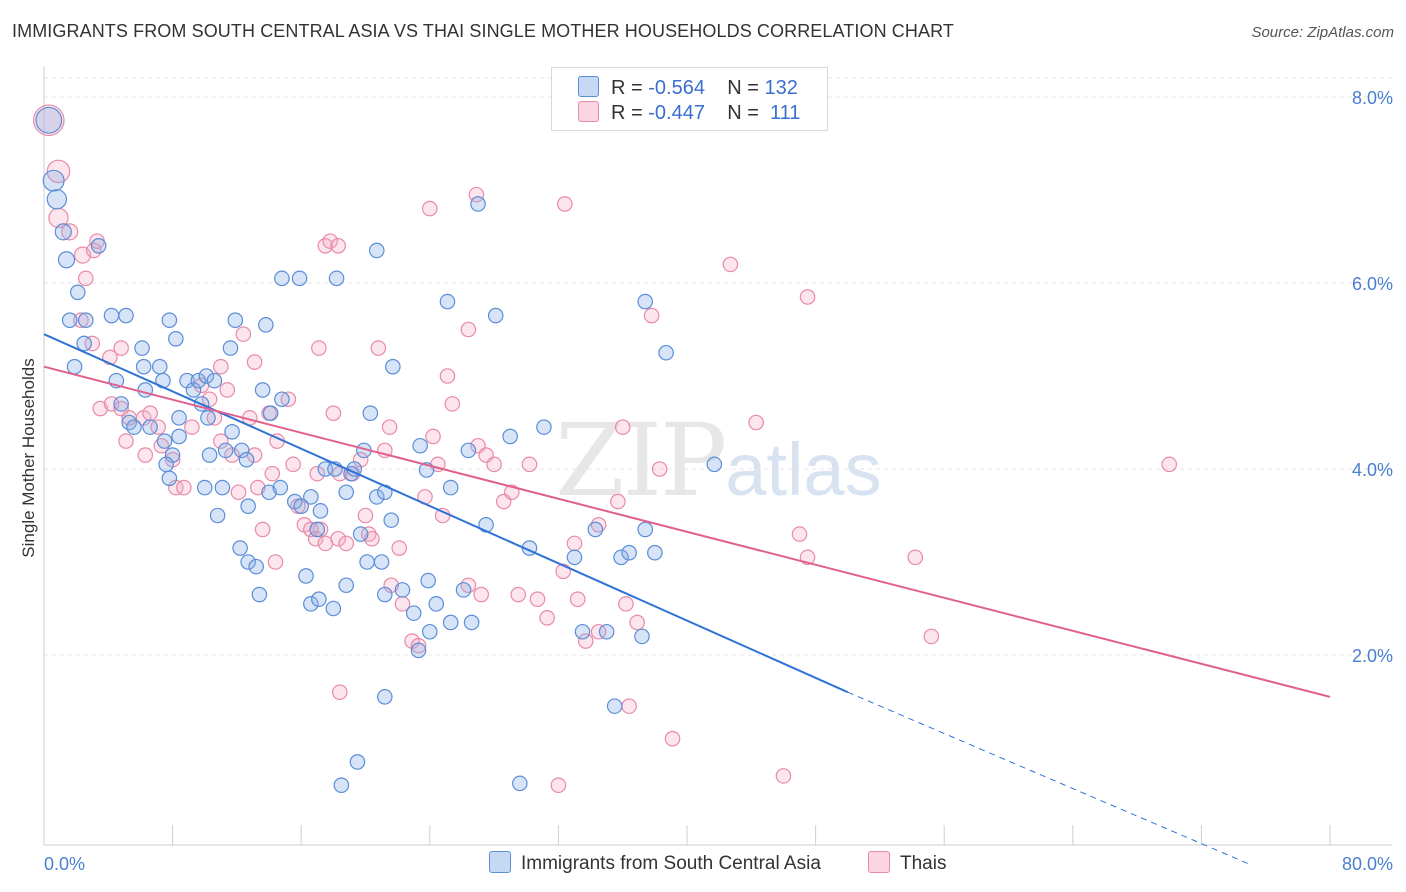  What do you see at coordinates (1048, 778) in the screenshot?
I see `trend-extension-immigrants` at bounding box center [1048, 778].